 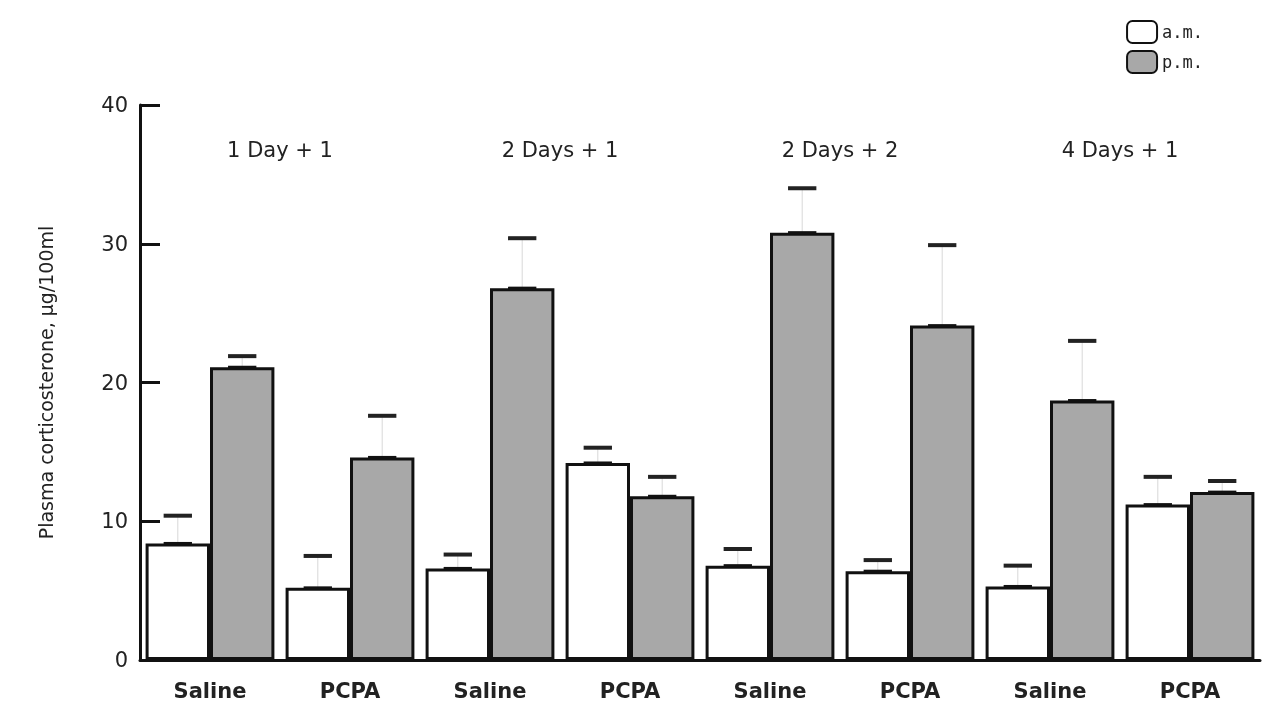 I want to click on y-tick-label: 40, so click(x=114, y=105).